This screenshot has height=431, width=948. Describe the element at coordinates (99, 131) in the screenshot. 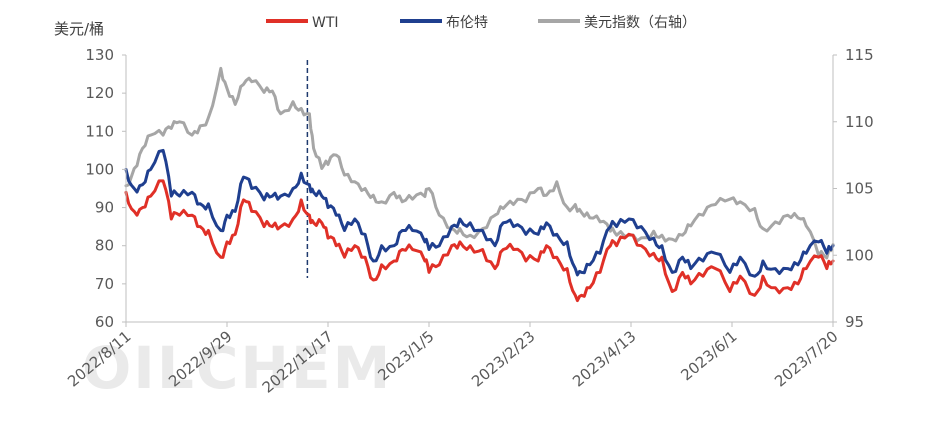

I see `y-left-tick-label: 110` at that location.